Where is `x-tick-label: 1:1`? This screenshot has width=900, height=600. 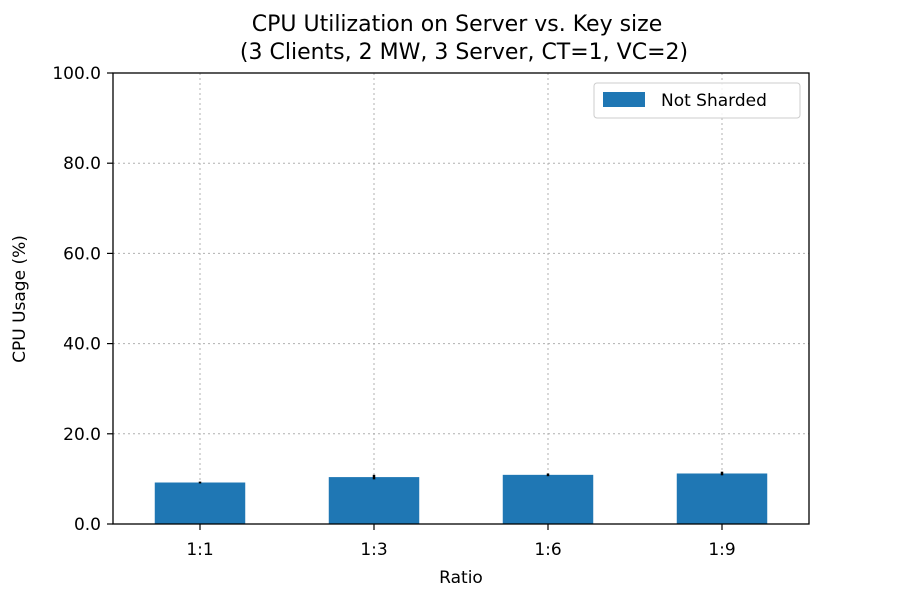 x-tick-label: 1:1 is located at coordinates (199, 550).